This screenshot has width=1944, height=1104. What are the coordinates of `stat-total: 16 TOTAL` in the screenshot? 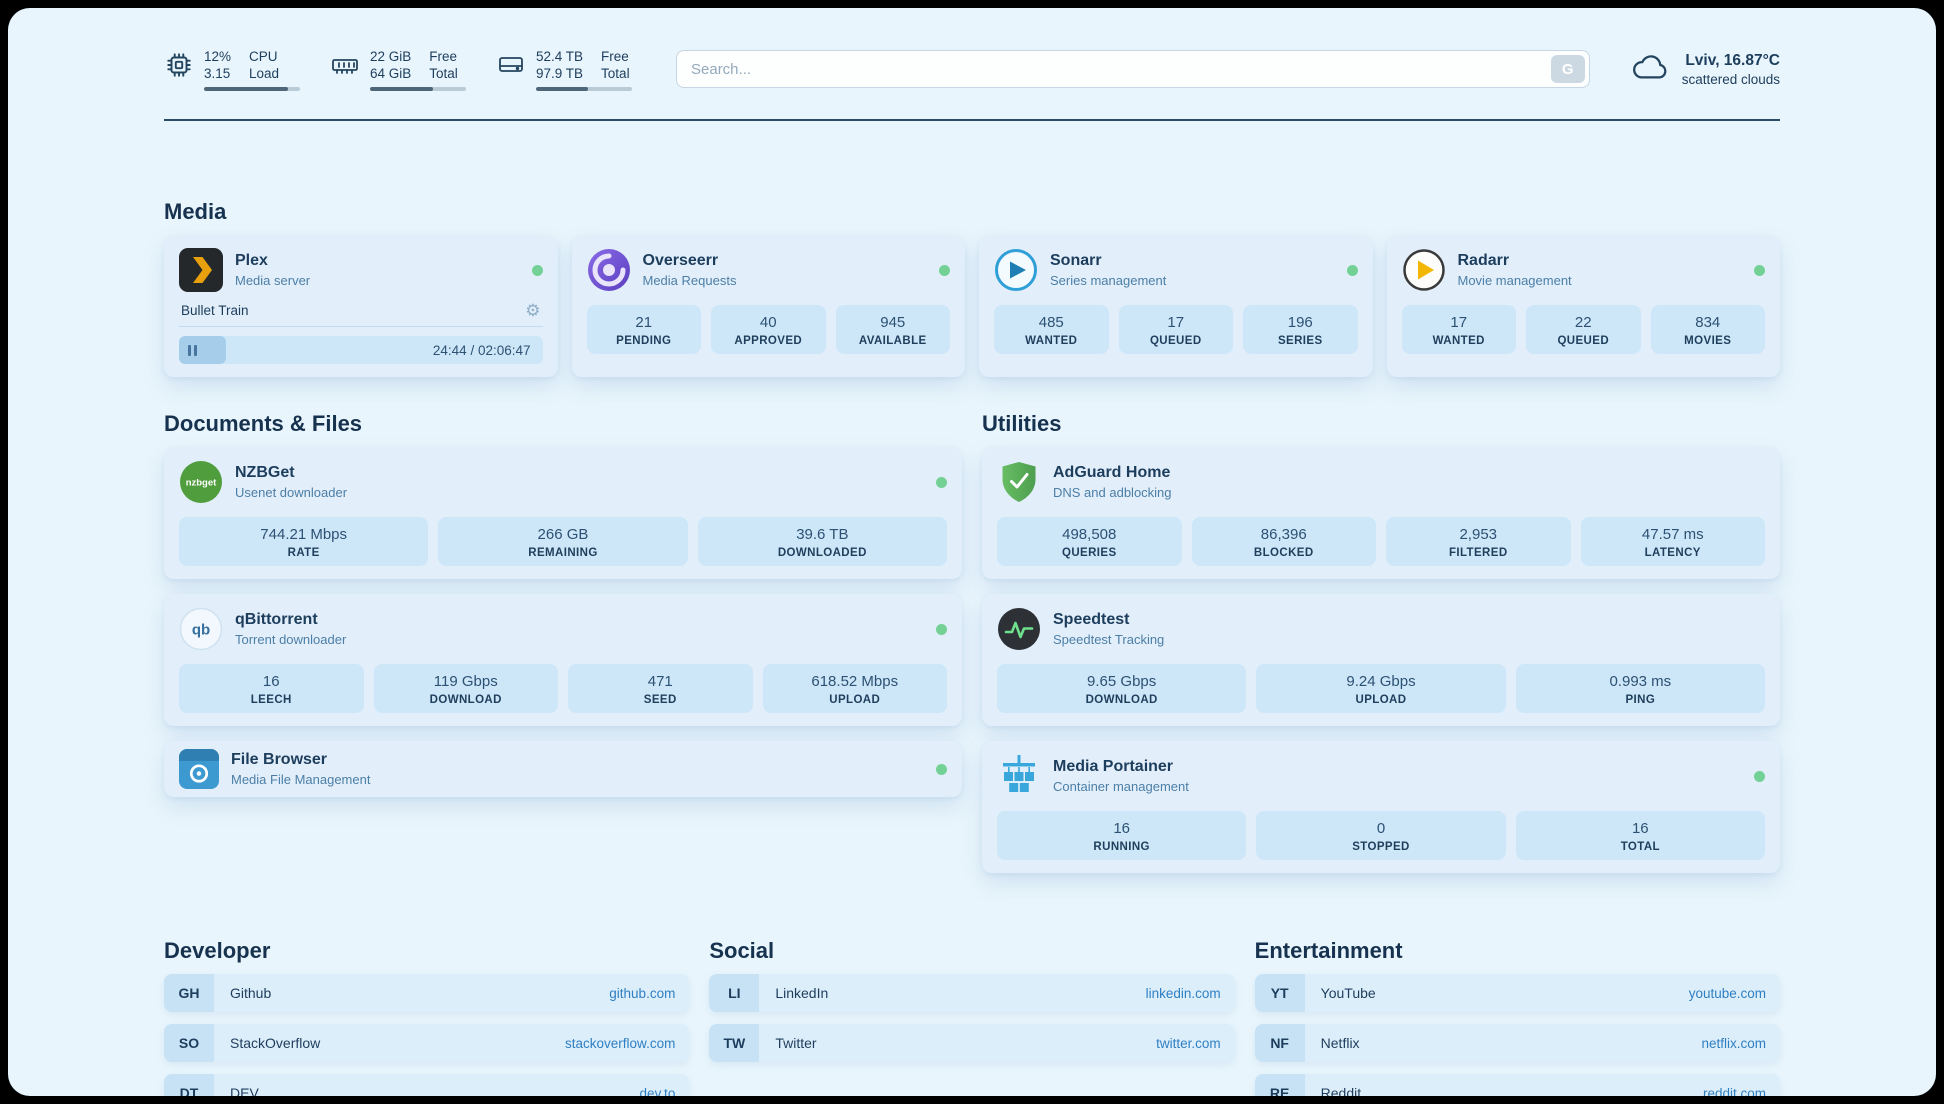 It's located at (1640, 835).